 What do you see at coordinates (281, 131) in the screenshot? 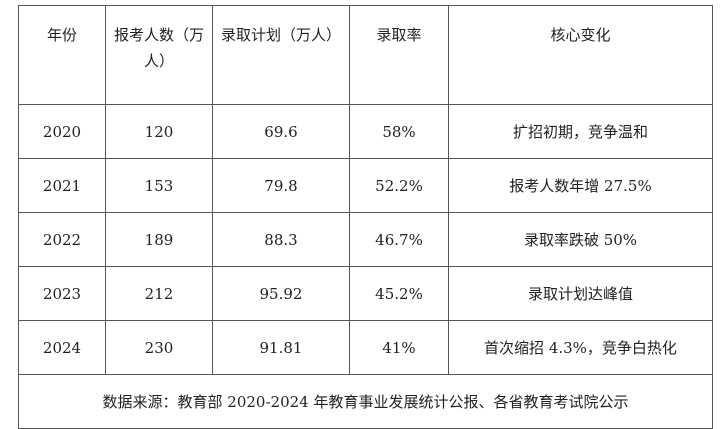
I see `table-cell: 69.6` at bounding box center [281, 131].